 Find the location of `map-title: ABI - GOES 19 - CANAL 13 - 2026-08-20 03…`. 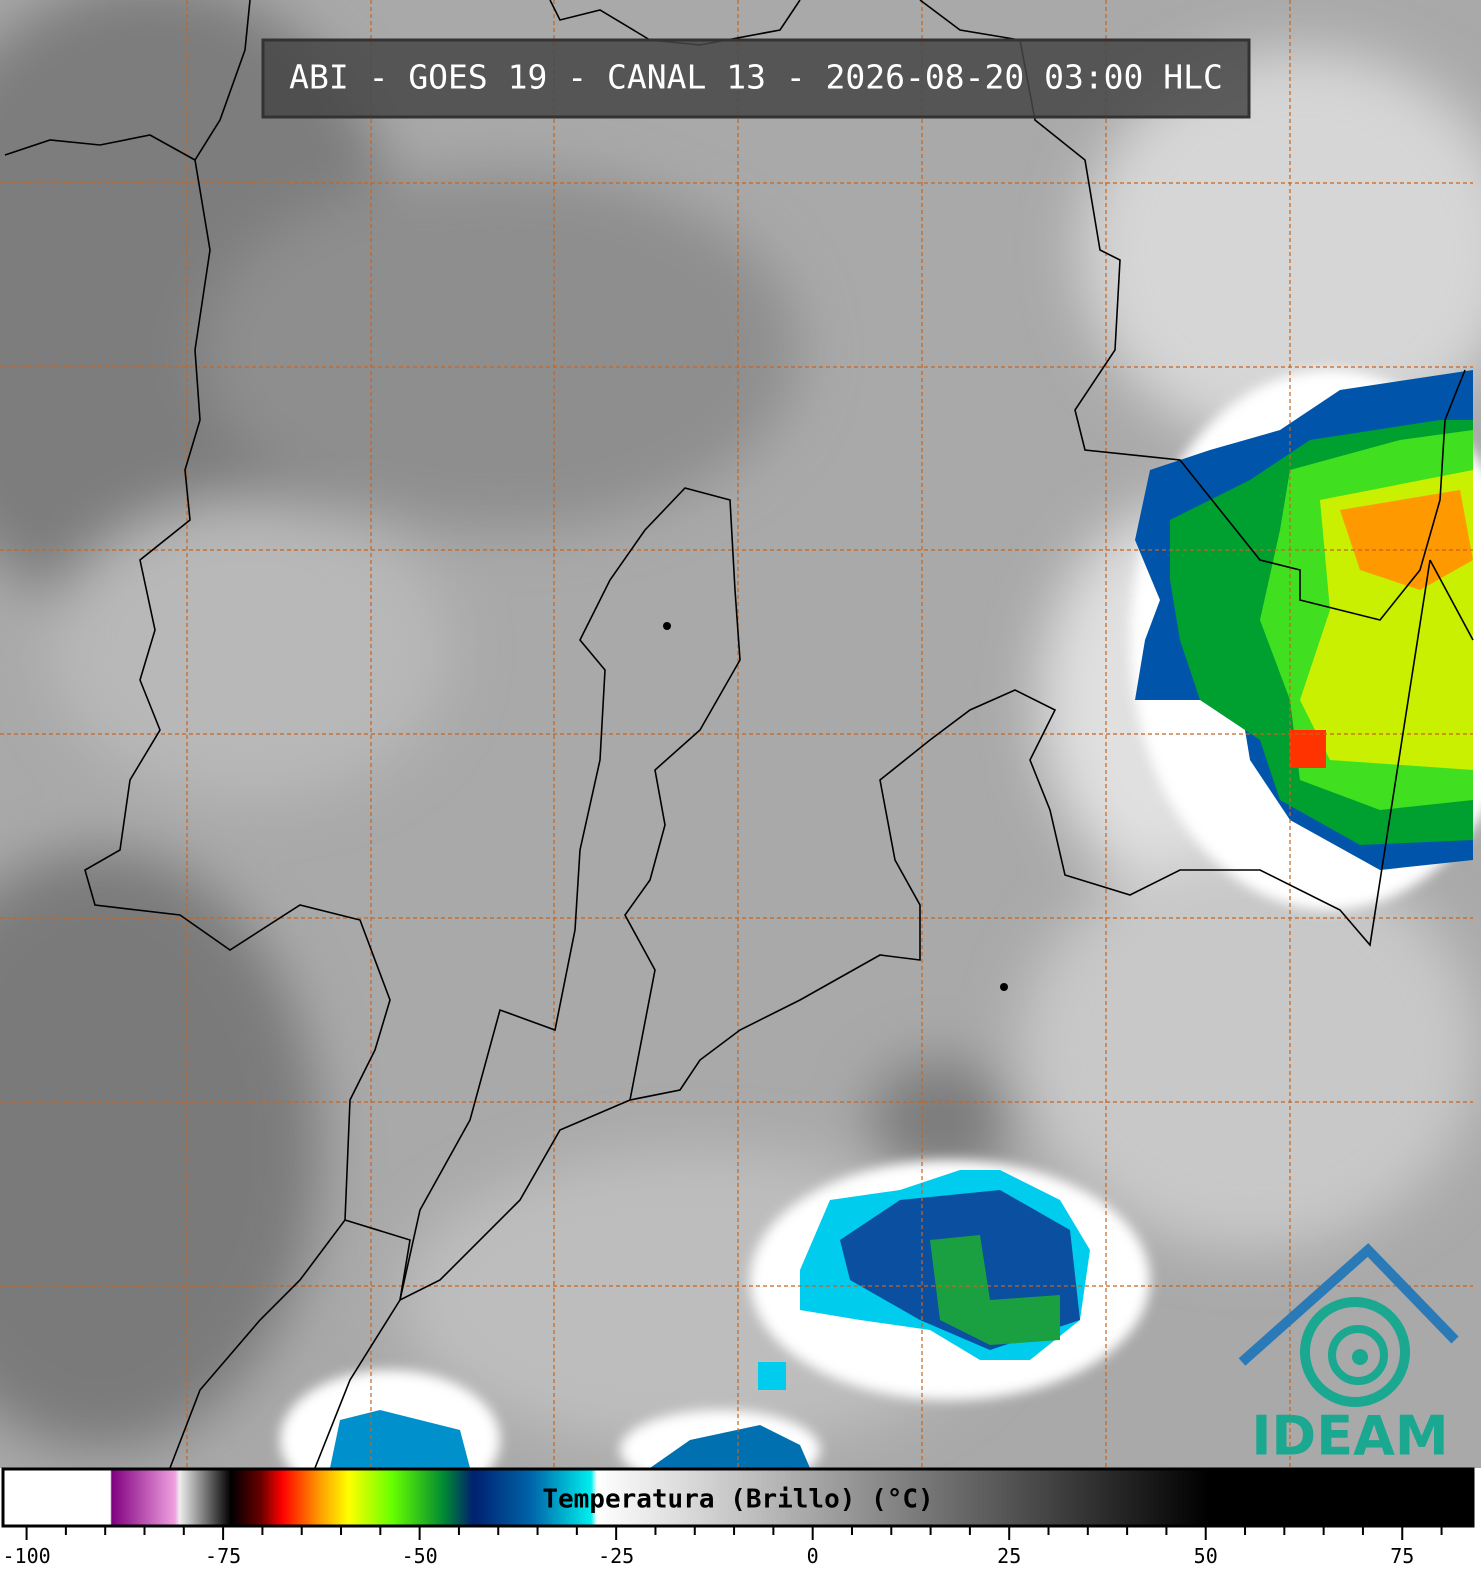

map-title: ABI - GOES 19 - CANAL 13 - 2026-08-20 03… is located at coordinates (756, 77).